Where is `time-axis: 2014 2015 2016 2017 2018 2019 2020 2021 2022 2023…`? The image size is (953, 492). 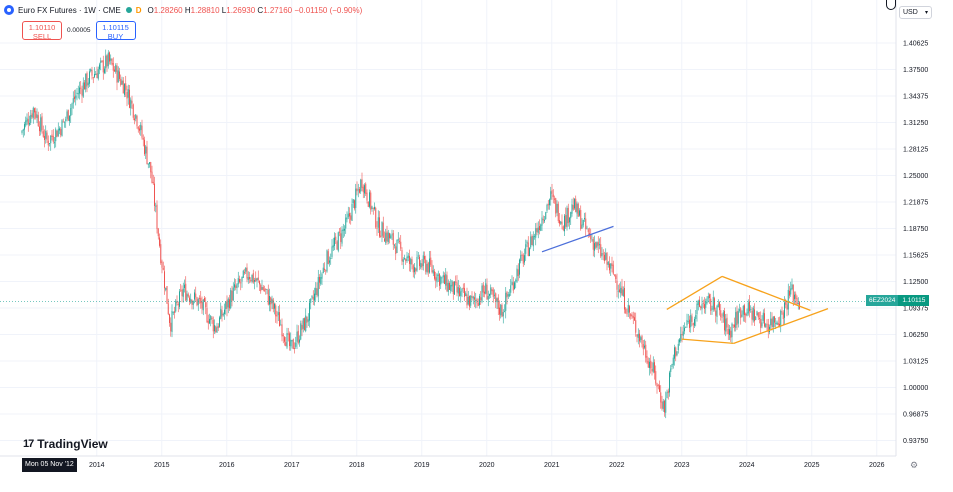 time-axis: 2014 2015 2016 2017 2018 2019 2020 2021 2022 2023… is located at coordinates (487, 465).